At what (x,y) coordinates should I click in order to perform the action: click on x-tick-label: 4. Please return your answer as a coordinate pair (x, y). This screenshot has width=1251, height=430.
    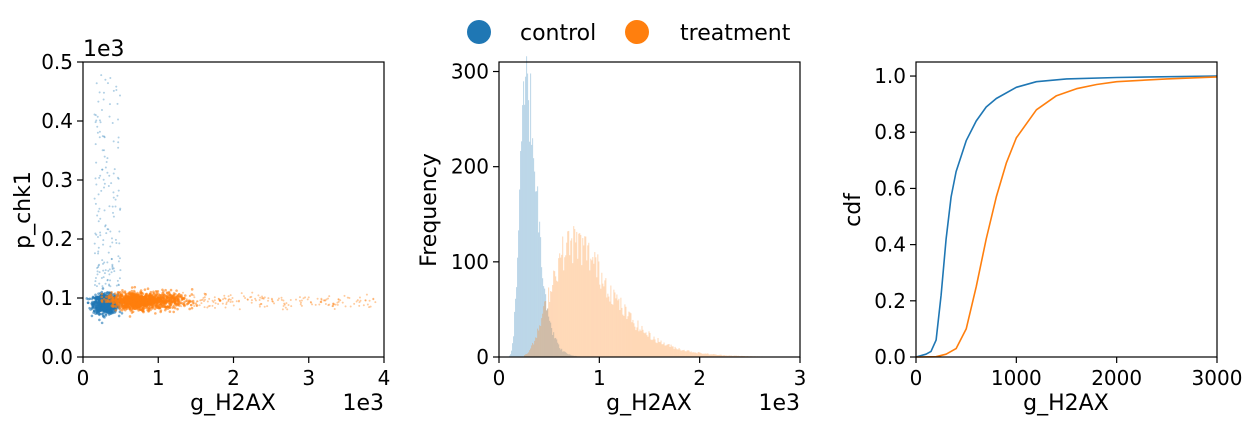
    Looking at the image, I should click on (384, 378).